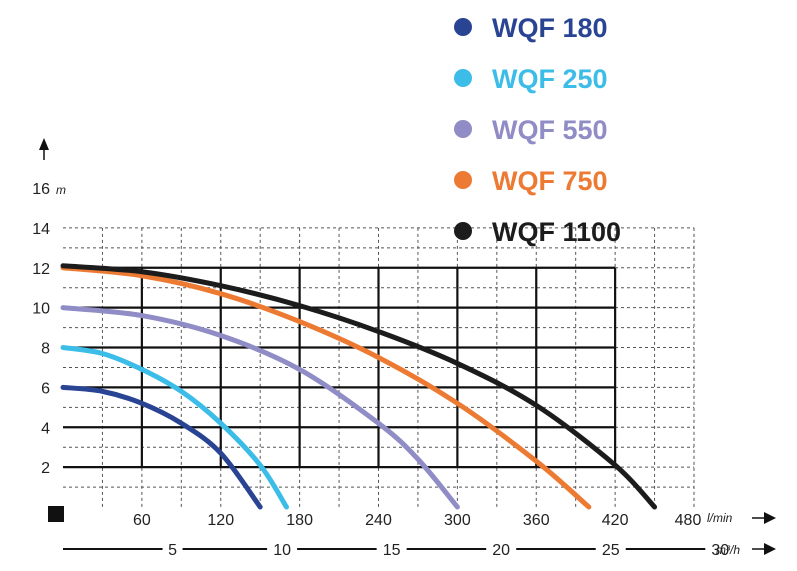 The height and width of the screenshot is (571, 797). Describe the element at coordinates (45, 468) in the screenshot. I see `y-tick-label: 2` at that location.